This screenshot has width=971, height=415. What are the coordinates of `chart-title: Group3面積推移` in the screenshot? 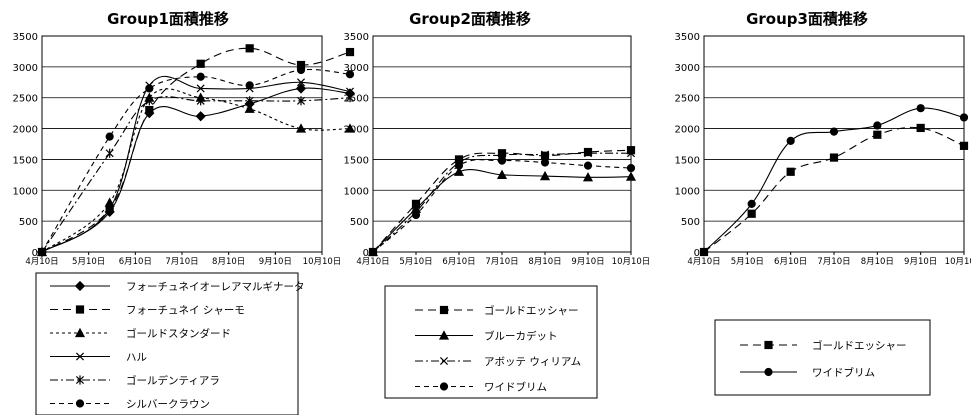 It's located at (807, 19).